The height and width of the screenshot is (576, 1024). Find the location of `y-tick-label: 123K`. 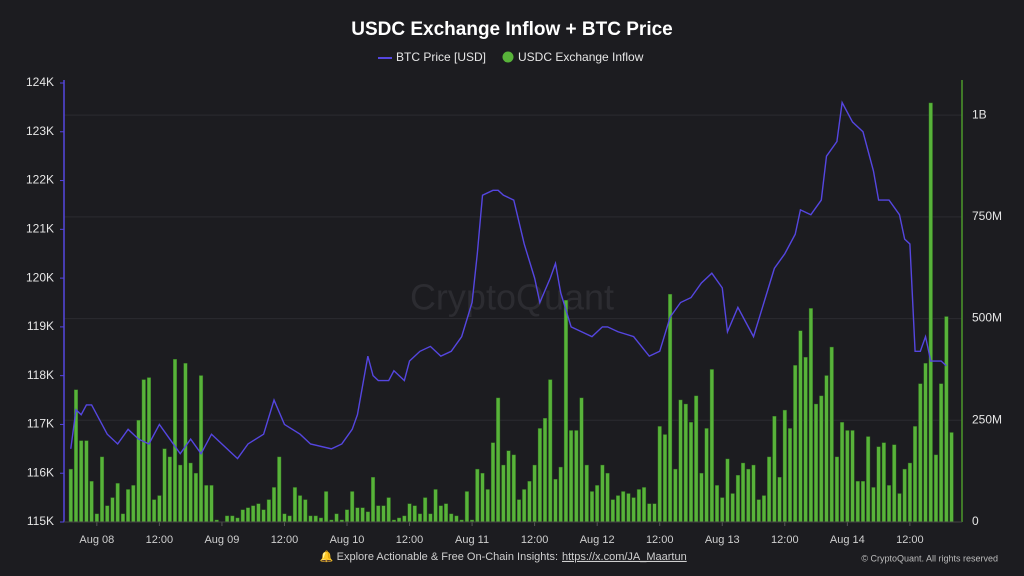

y-tick-label: 123K is located at coordinates (40, 131).